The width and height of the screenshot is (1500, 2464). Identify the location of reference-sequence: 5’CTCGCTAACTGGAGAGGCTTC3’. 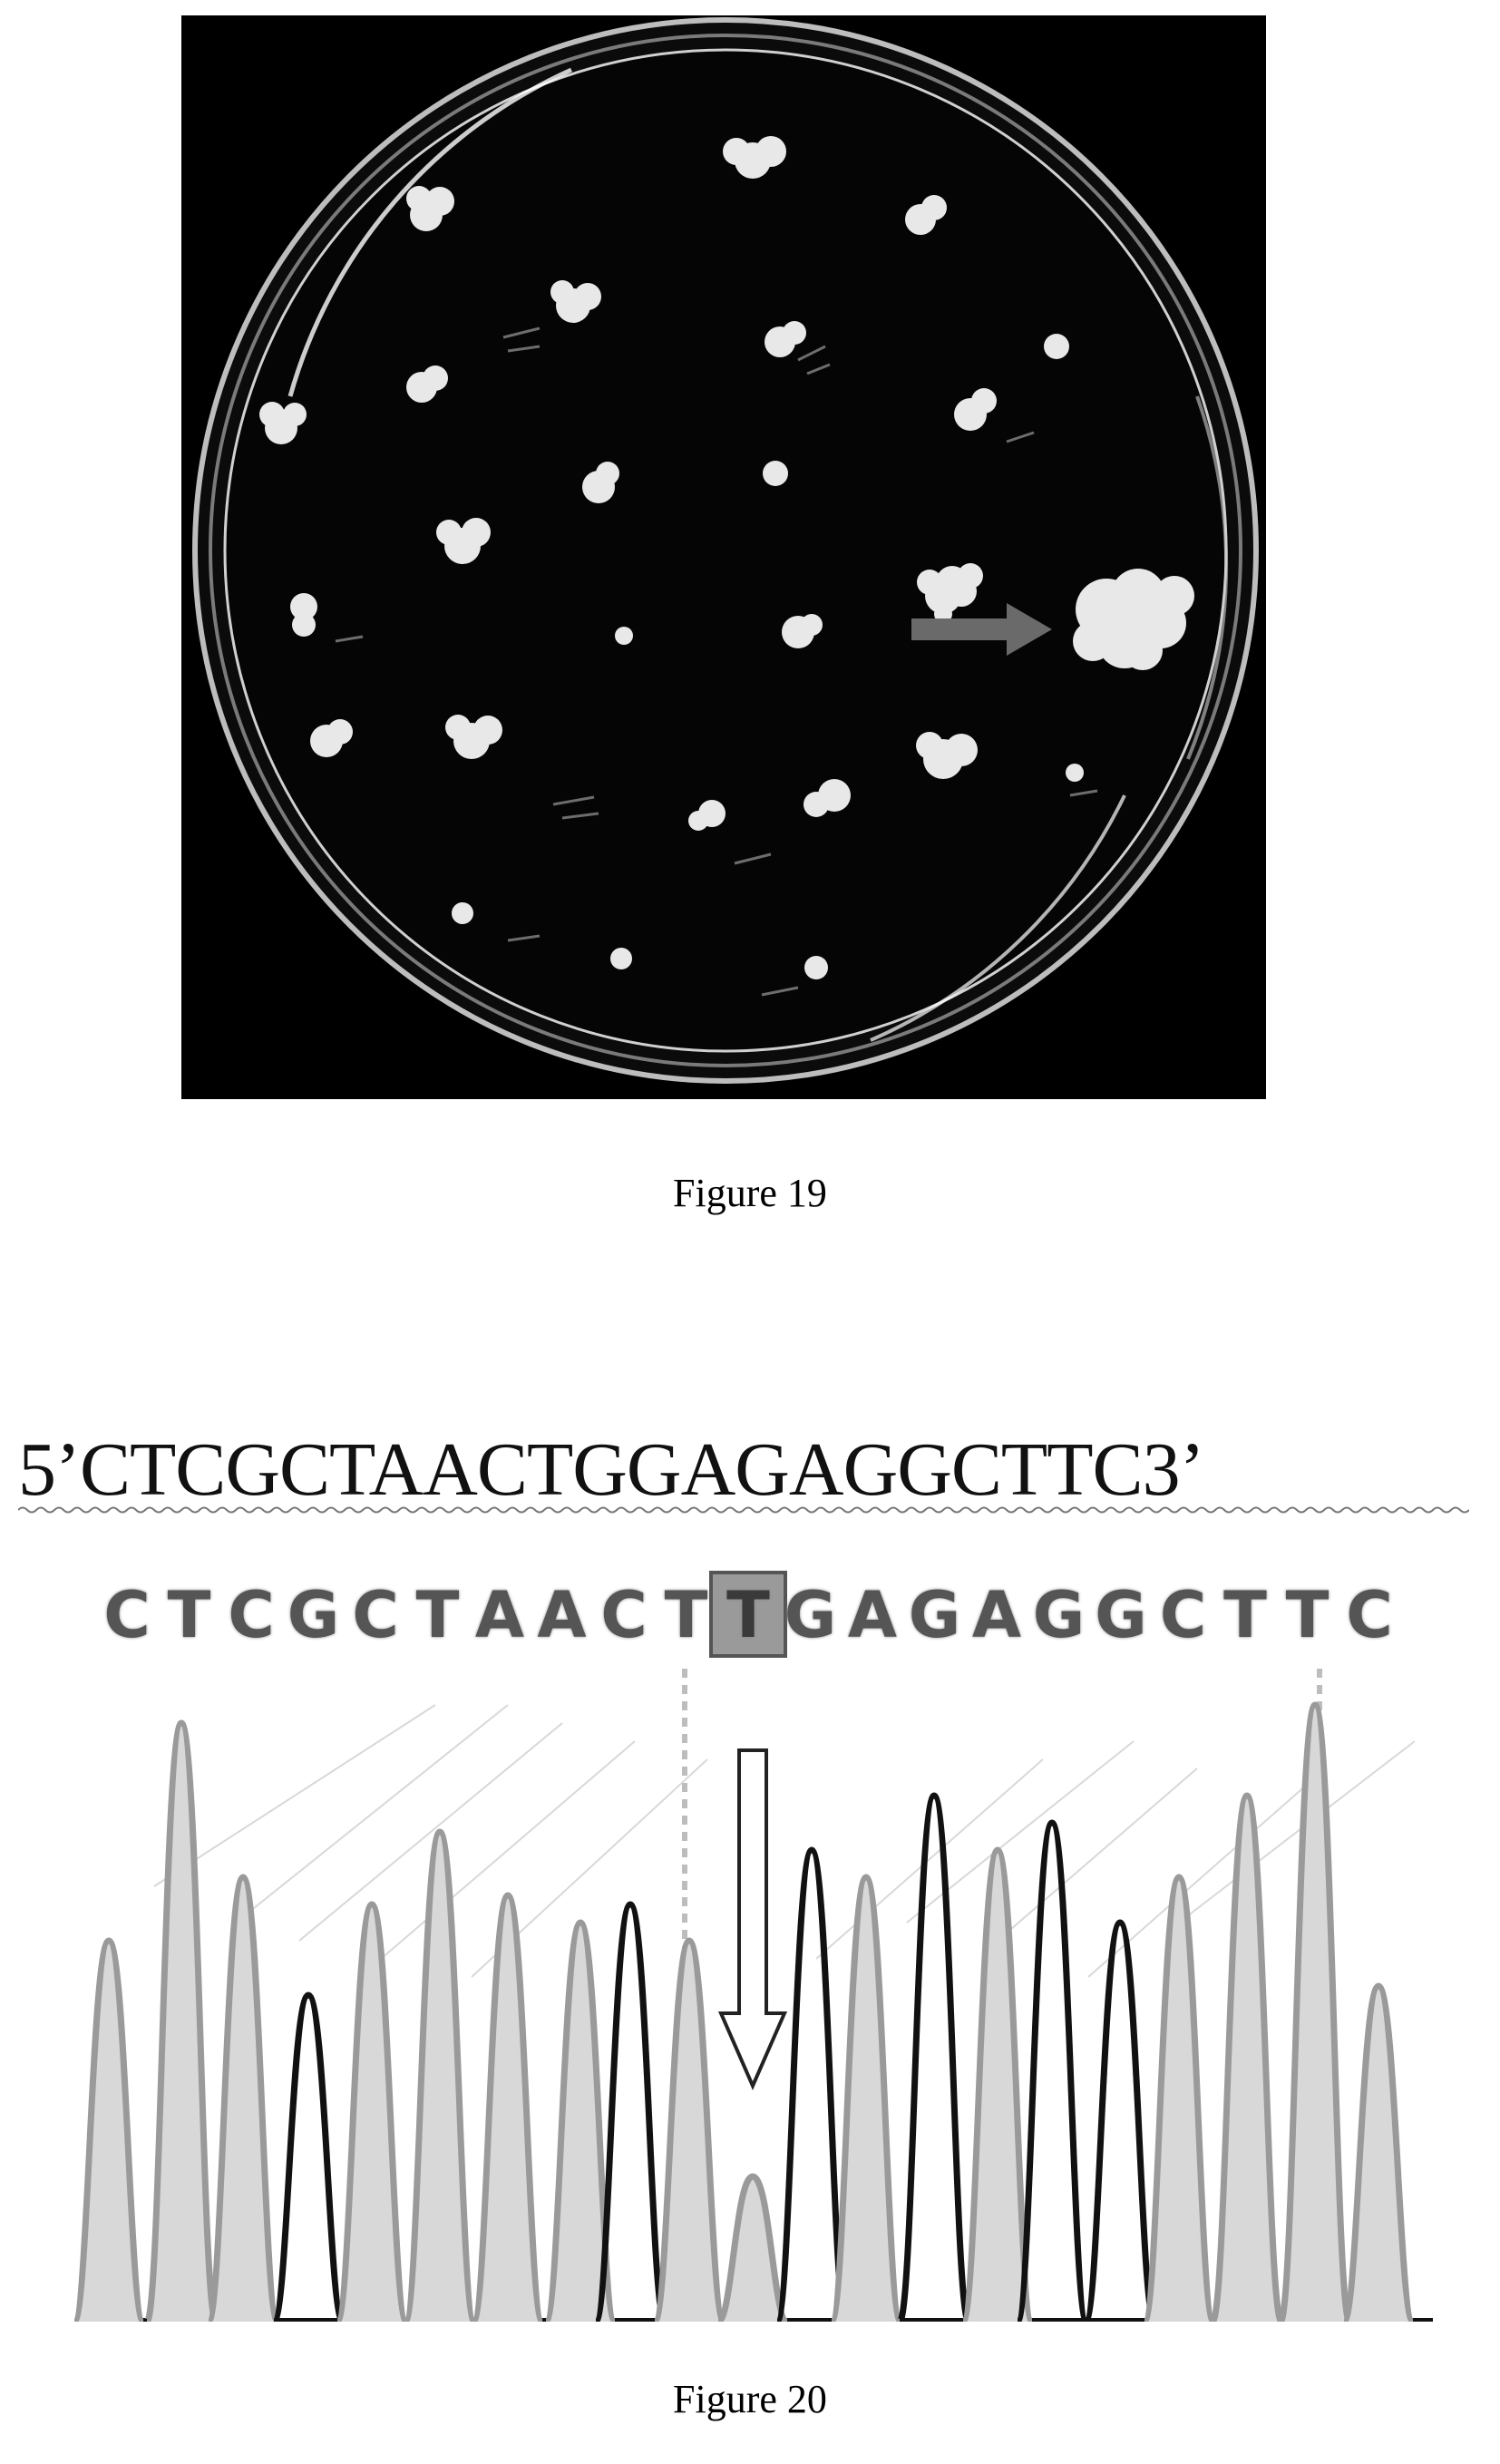
(743, 1470).